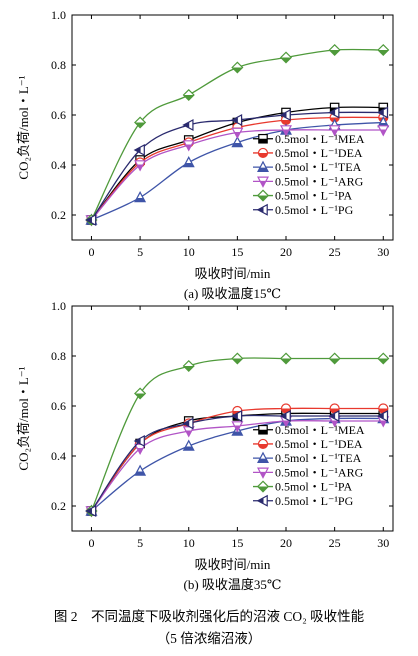 This screenshot has height=656, width=418. I want to click on data-point-b-pa-6-fill, so click(383, 361).